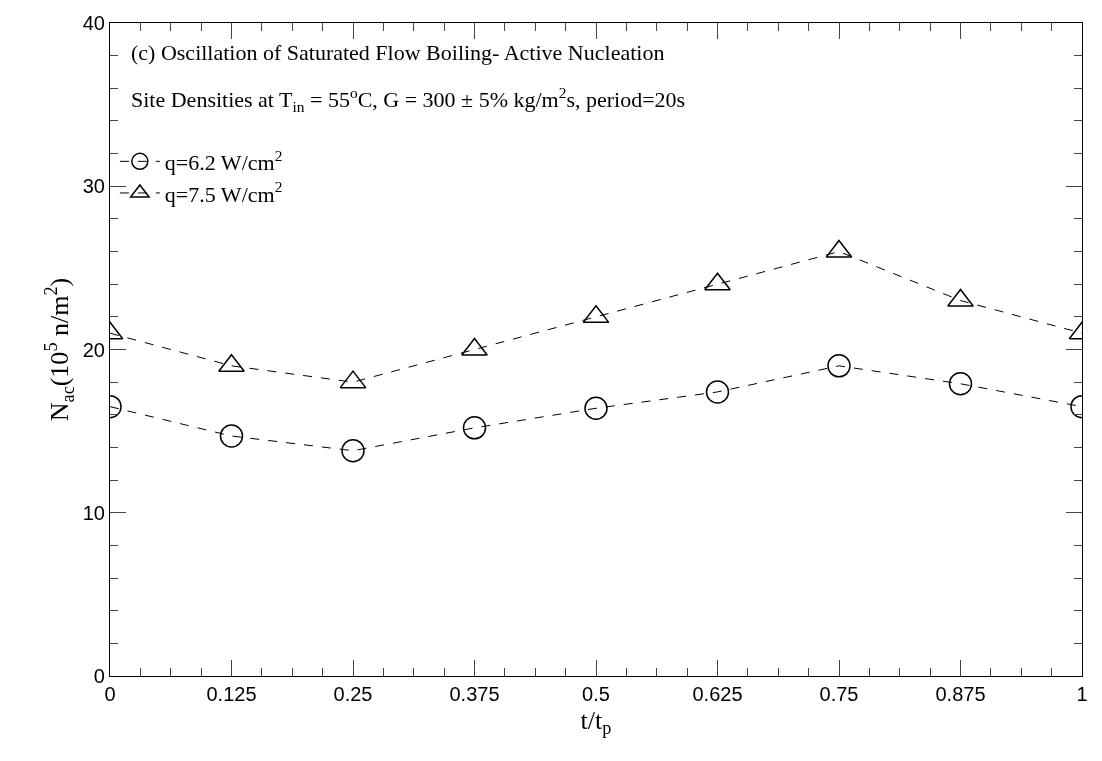 The height and width of the screenshot is (761, 1102). I want to click on legend-label: q=6.2 W/cm$^{2}$, so click(223, 160).